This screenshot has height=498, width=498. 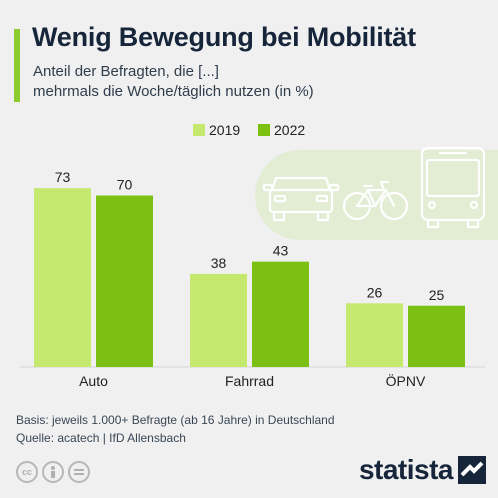 I want to click on legend-swatch-2019, so click(x=199, y=130).